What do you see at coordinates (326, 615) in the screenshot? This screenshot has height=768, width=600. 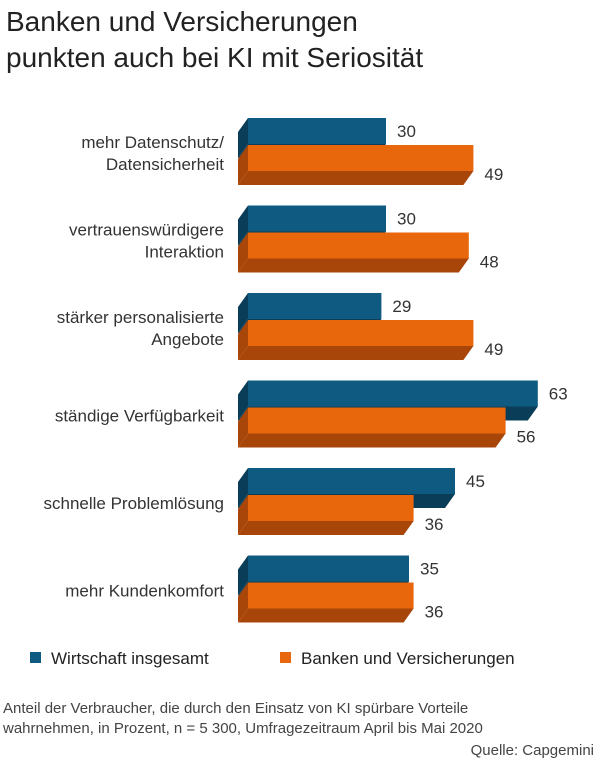 I see `category-6-bar-banken-bottom-face` at bounding box center [326, 615].